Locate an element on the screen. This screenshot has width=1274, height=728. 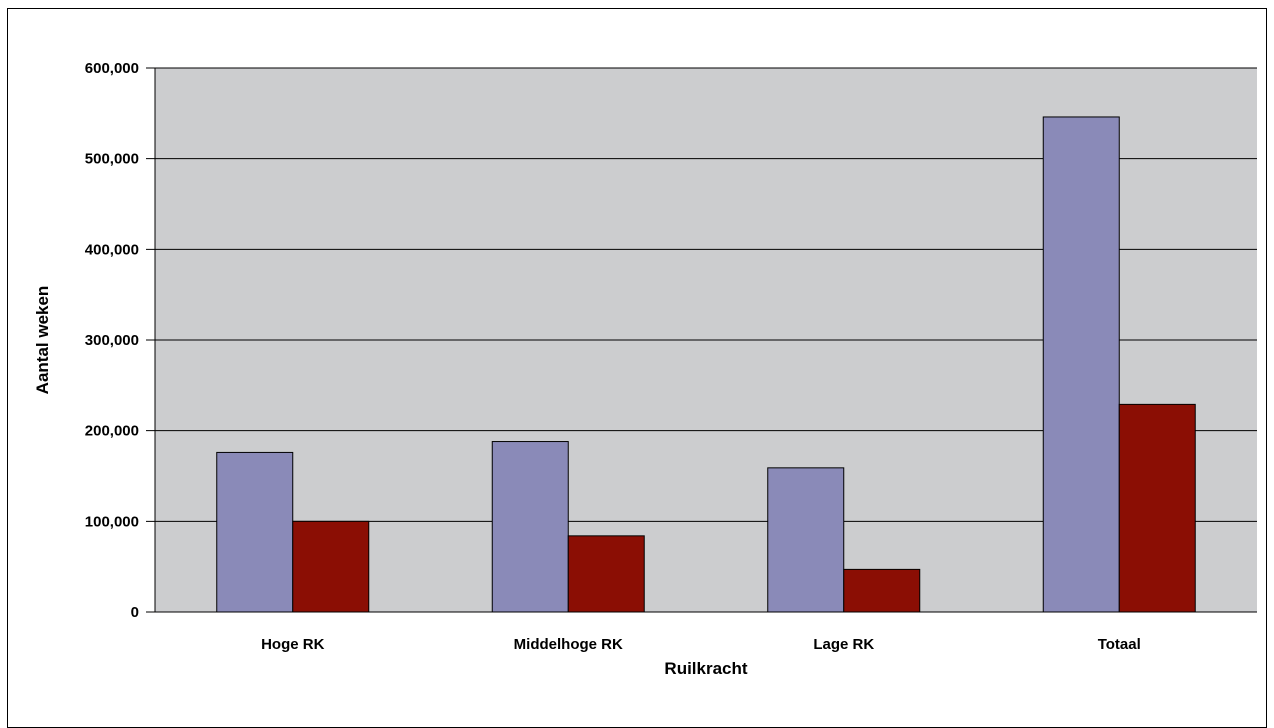
bar-series-2-middelhoge-rk is located at coordinates (606, 574).